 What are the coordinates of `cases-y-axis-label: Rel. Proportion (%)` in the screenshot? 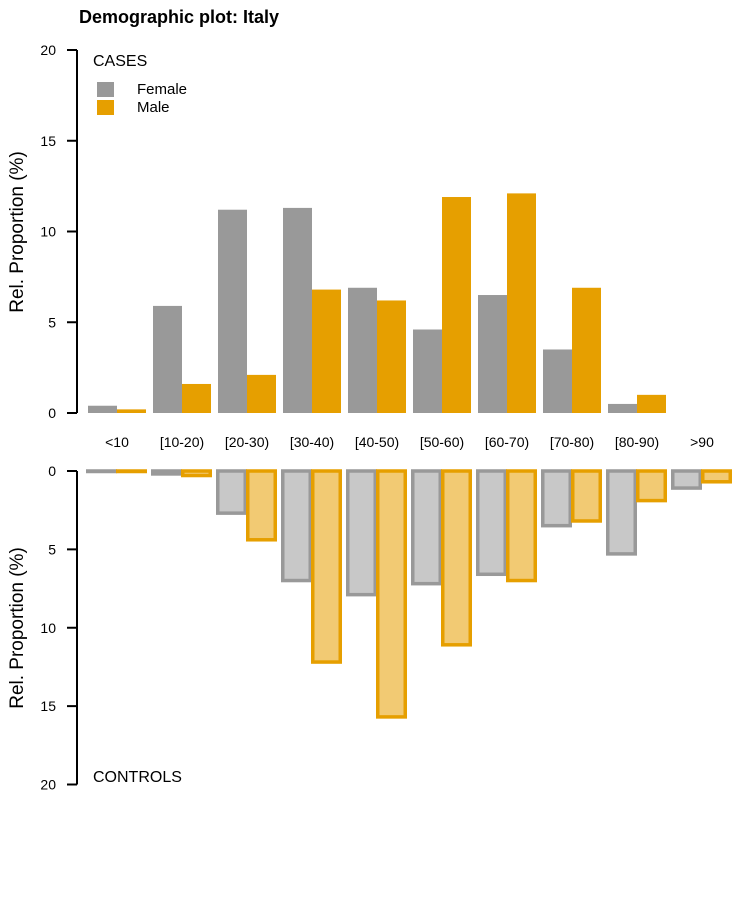 It's located at (17, 232).